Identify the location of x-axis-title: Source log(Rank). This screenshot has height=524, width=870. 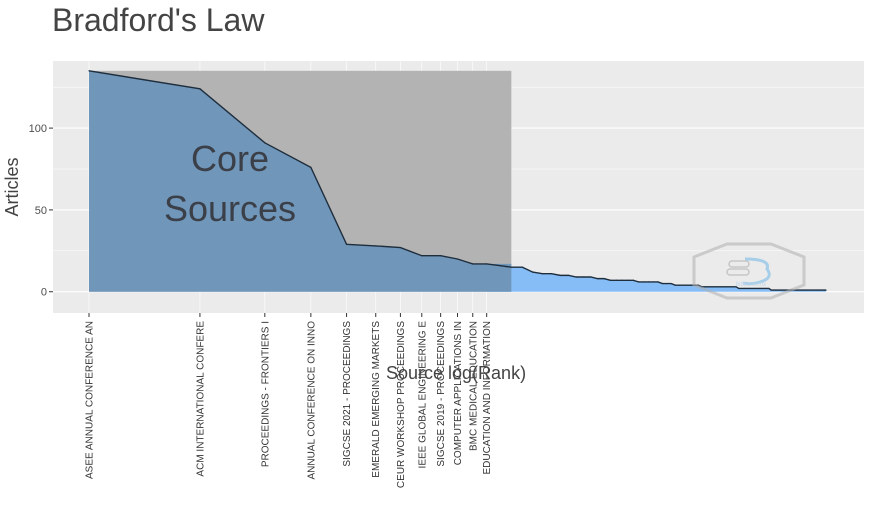
(456, 373).